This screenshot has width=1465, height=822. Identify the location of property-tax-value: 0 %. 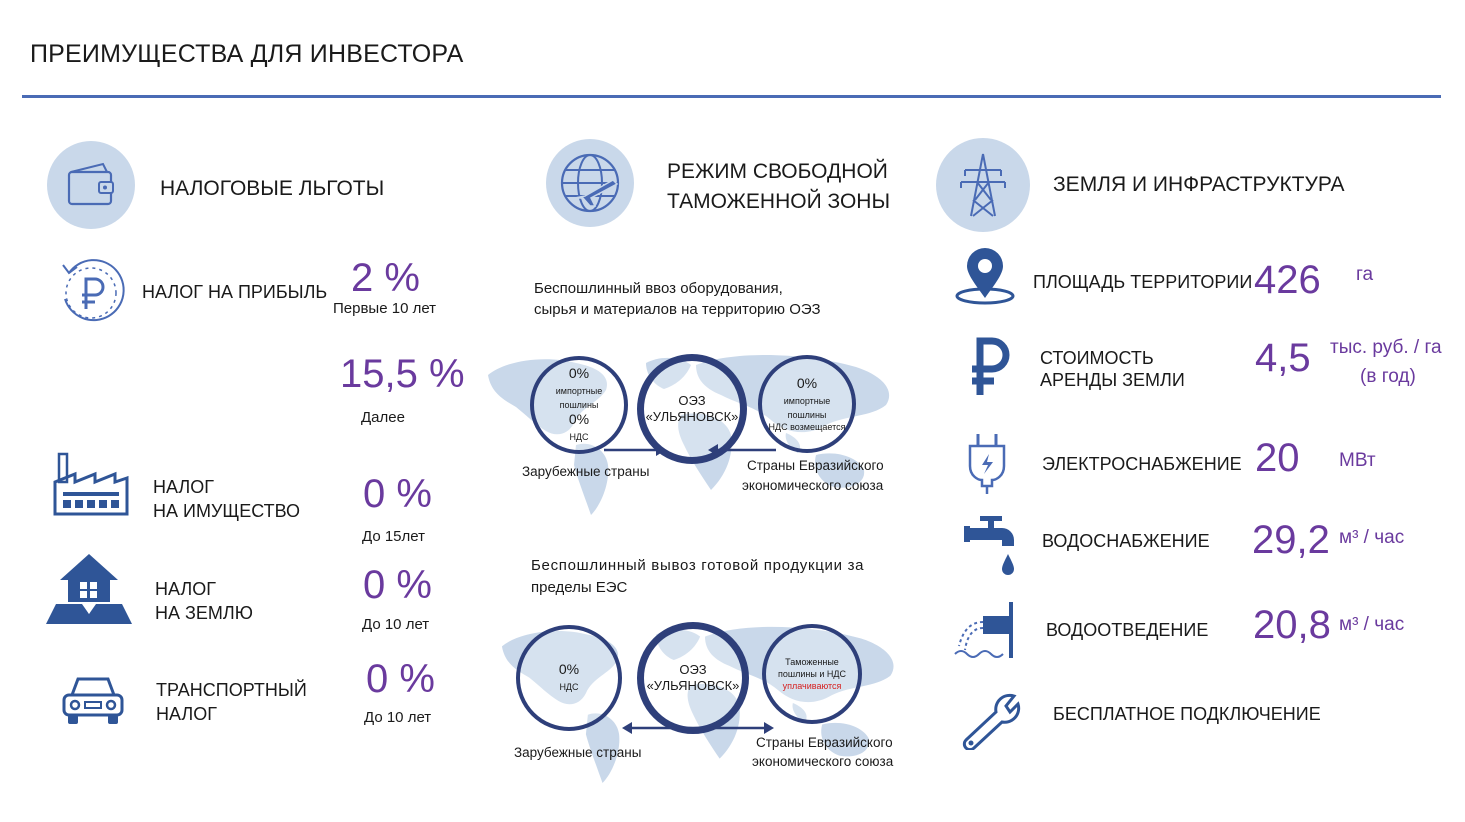
(397, 494).